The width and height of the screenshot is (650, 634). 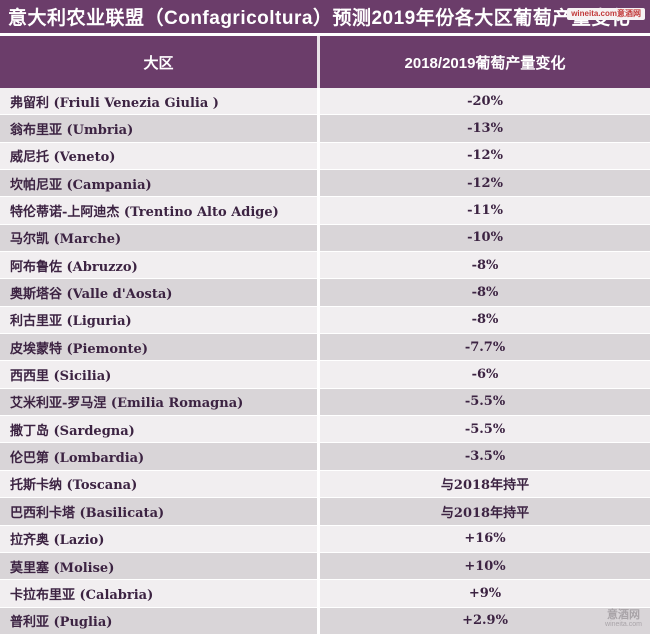 I want to click on region-cell: 伦巴第 (Lombardia), so click(x=160, y=456).